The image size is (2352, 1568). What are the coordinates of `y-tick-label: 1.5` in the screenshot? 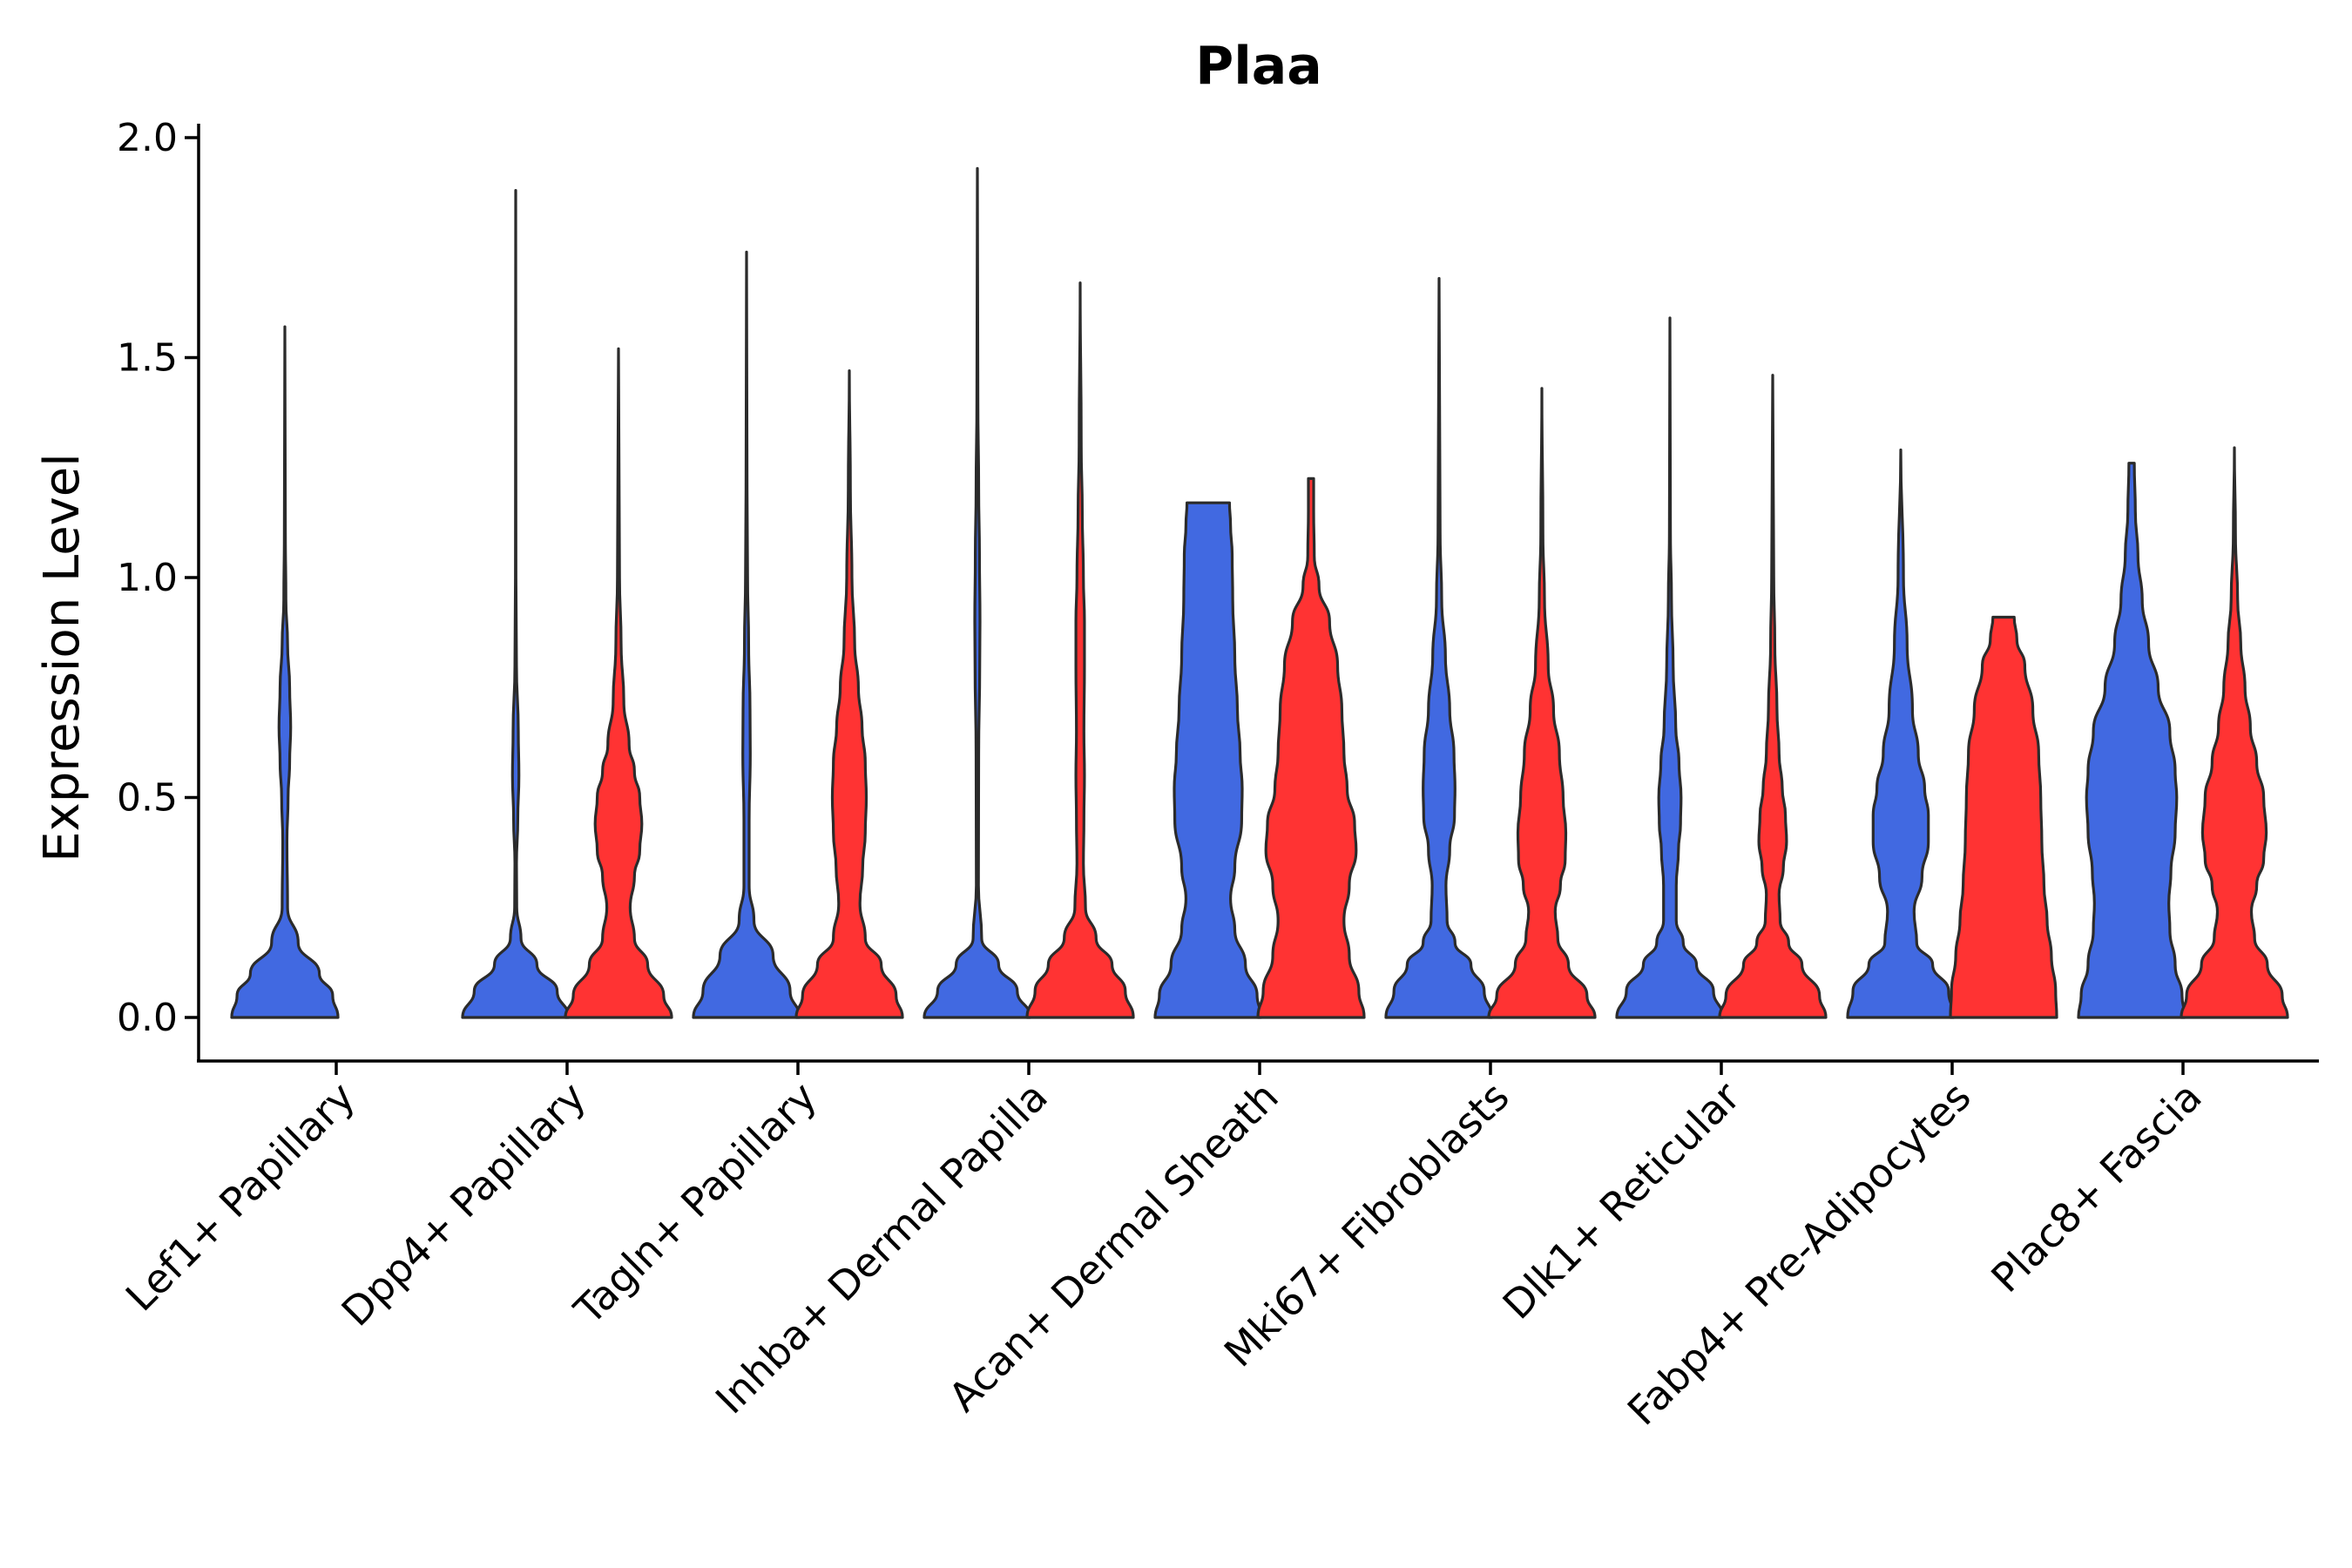 It's located at (147, 358).